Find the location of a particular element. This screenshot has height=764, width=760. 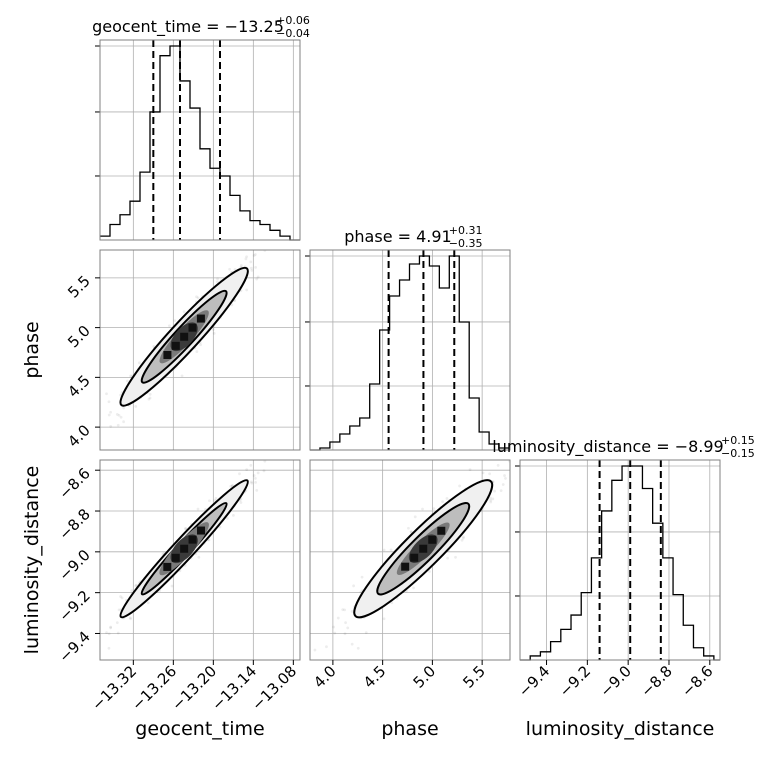

panel-frame-phase is located at coordinates (410, 350).